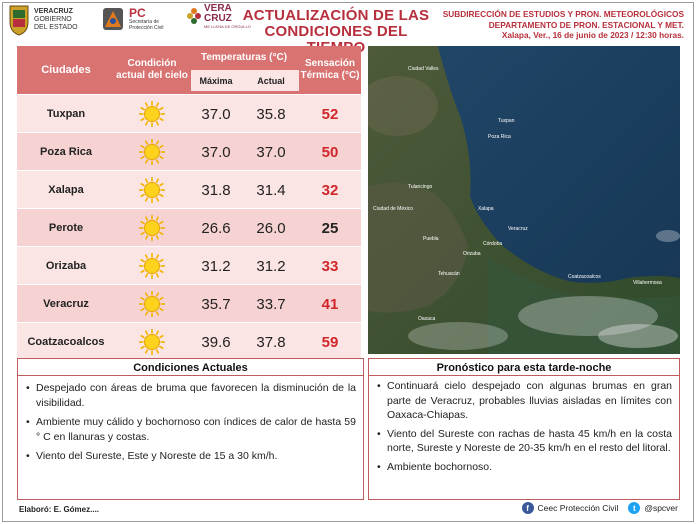 Image resolution: width=696 pixels, height=524 pixels. What do you see at coordinates (53, 19) in the screenshot?
I see `logo-veracruz-line2: GOBIERNO` at bounding box center [53, 19].